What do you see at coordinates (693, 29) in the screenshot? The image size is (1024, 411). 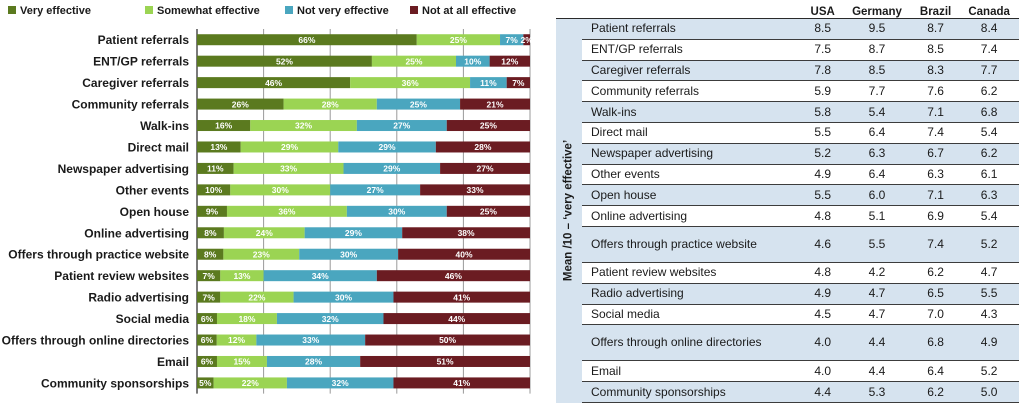 I see `row-label: Patient referrals` at bounding box center [693, 29].